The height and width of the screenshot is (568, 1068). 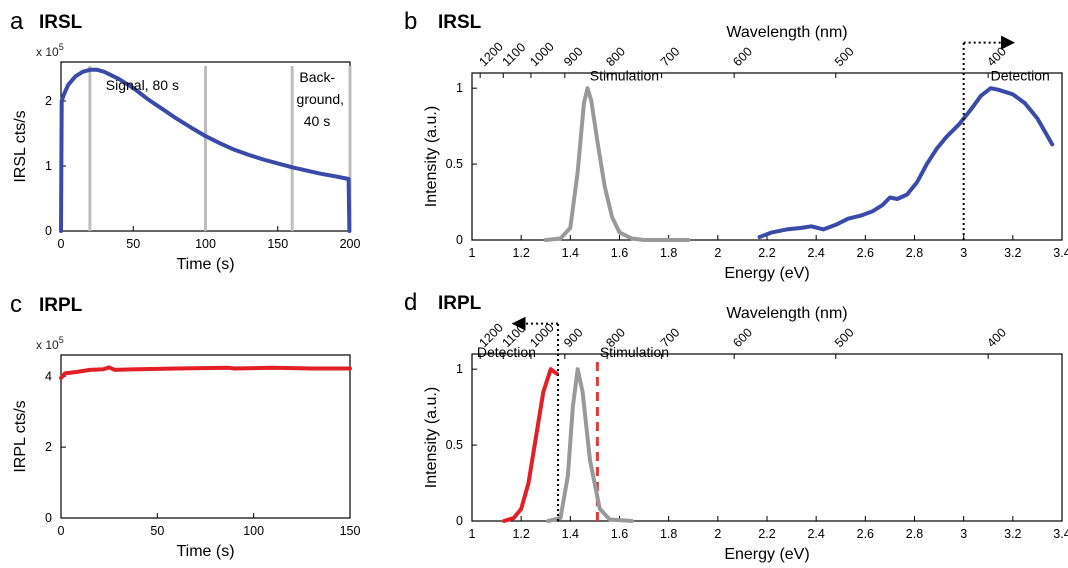 What do you see at coordinates (491, 55) in the screenshot?
I see `top-tick-label: 1200` at bounding box center [491, 55].